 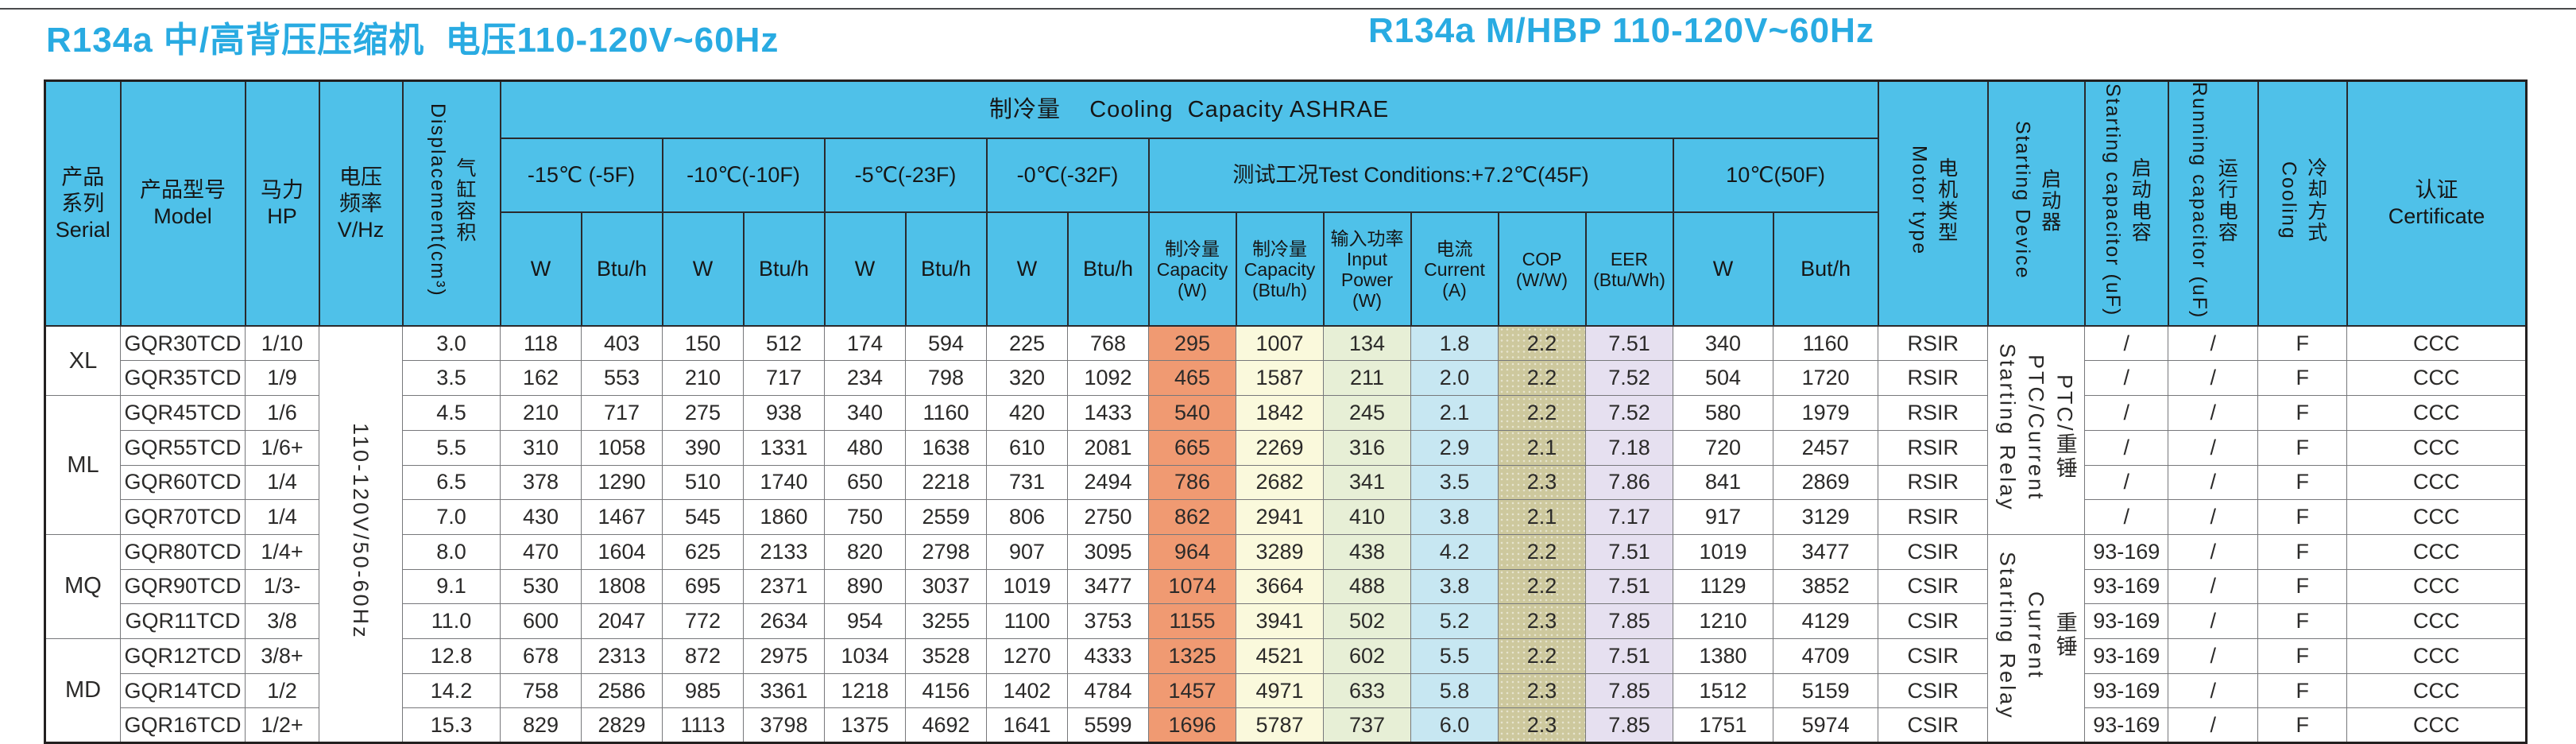 I want to click on cap--15c-btuh-cell: 403, so click(x=622, y=343).